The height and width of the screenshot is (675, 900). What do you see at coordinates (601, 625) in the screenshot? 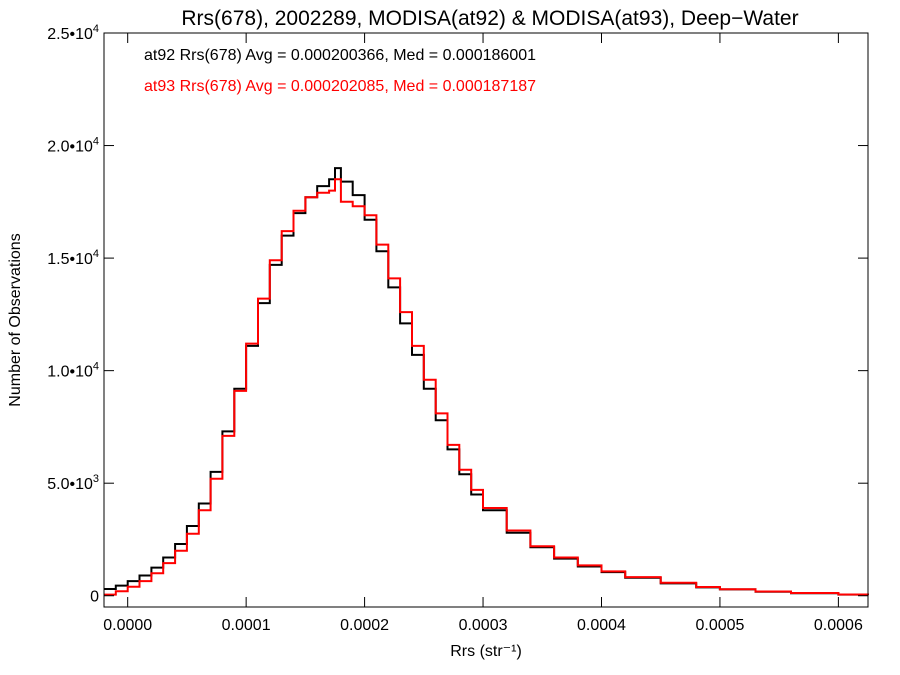
I see `x-tick-label: 0.0004` at bounding box center [601, 625].